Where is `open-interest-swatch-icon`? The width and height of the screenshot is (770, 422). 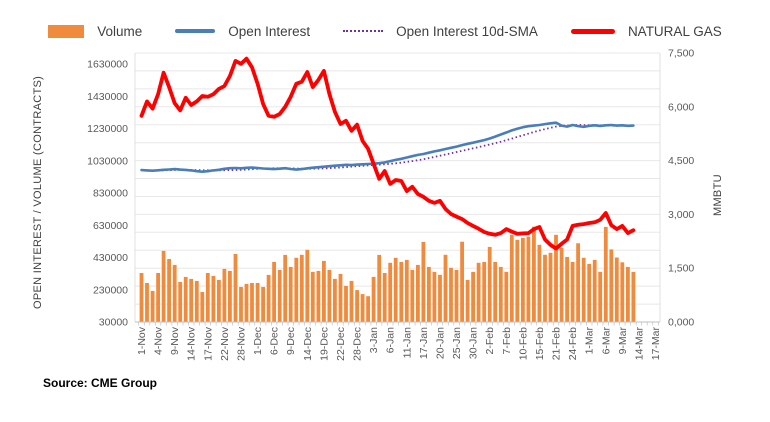 open-interest-swatch-icon is located at coordinates (195, 31).